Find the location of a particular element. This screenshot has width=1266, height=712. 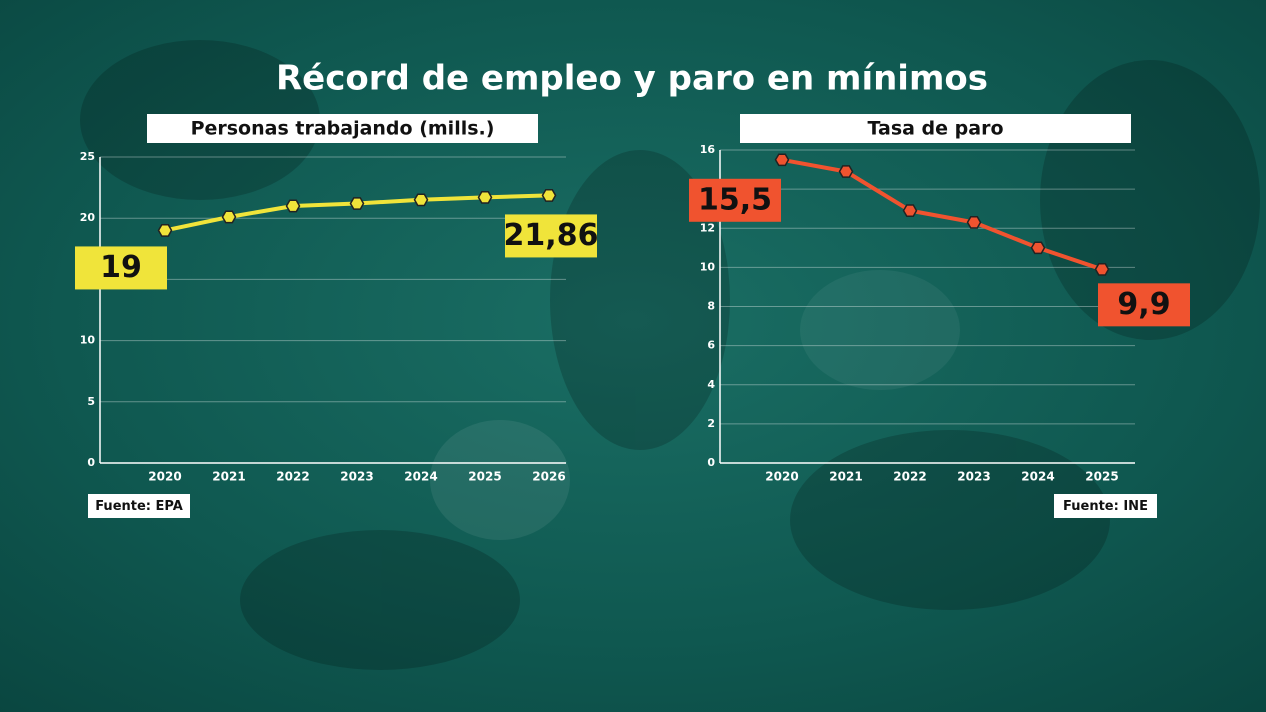

y-tick-label: 4 is located at coordinates (711, 384).